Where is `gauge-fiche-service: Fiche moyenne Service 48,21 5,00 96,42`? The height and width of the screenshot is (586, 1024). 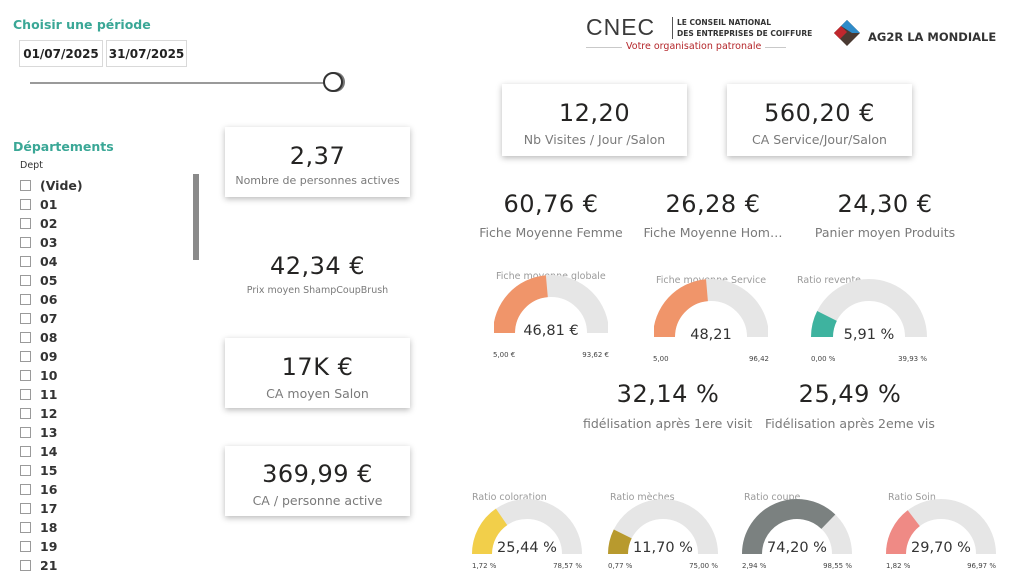 gauge-fiche-service: Fiche moyenne Service 48,21 5,00 96,42 is located at coordinates (711, 321).